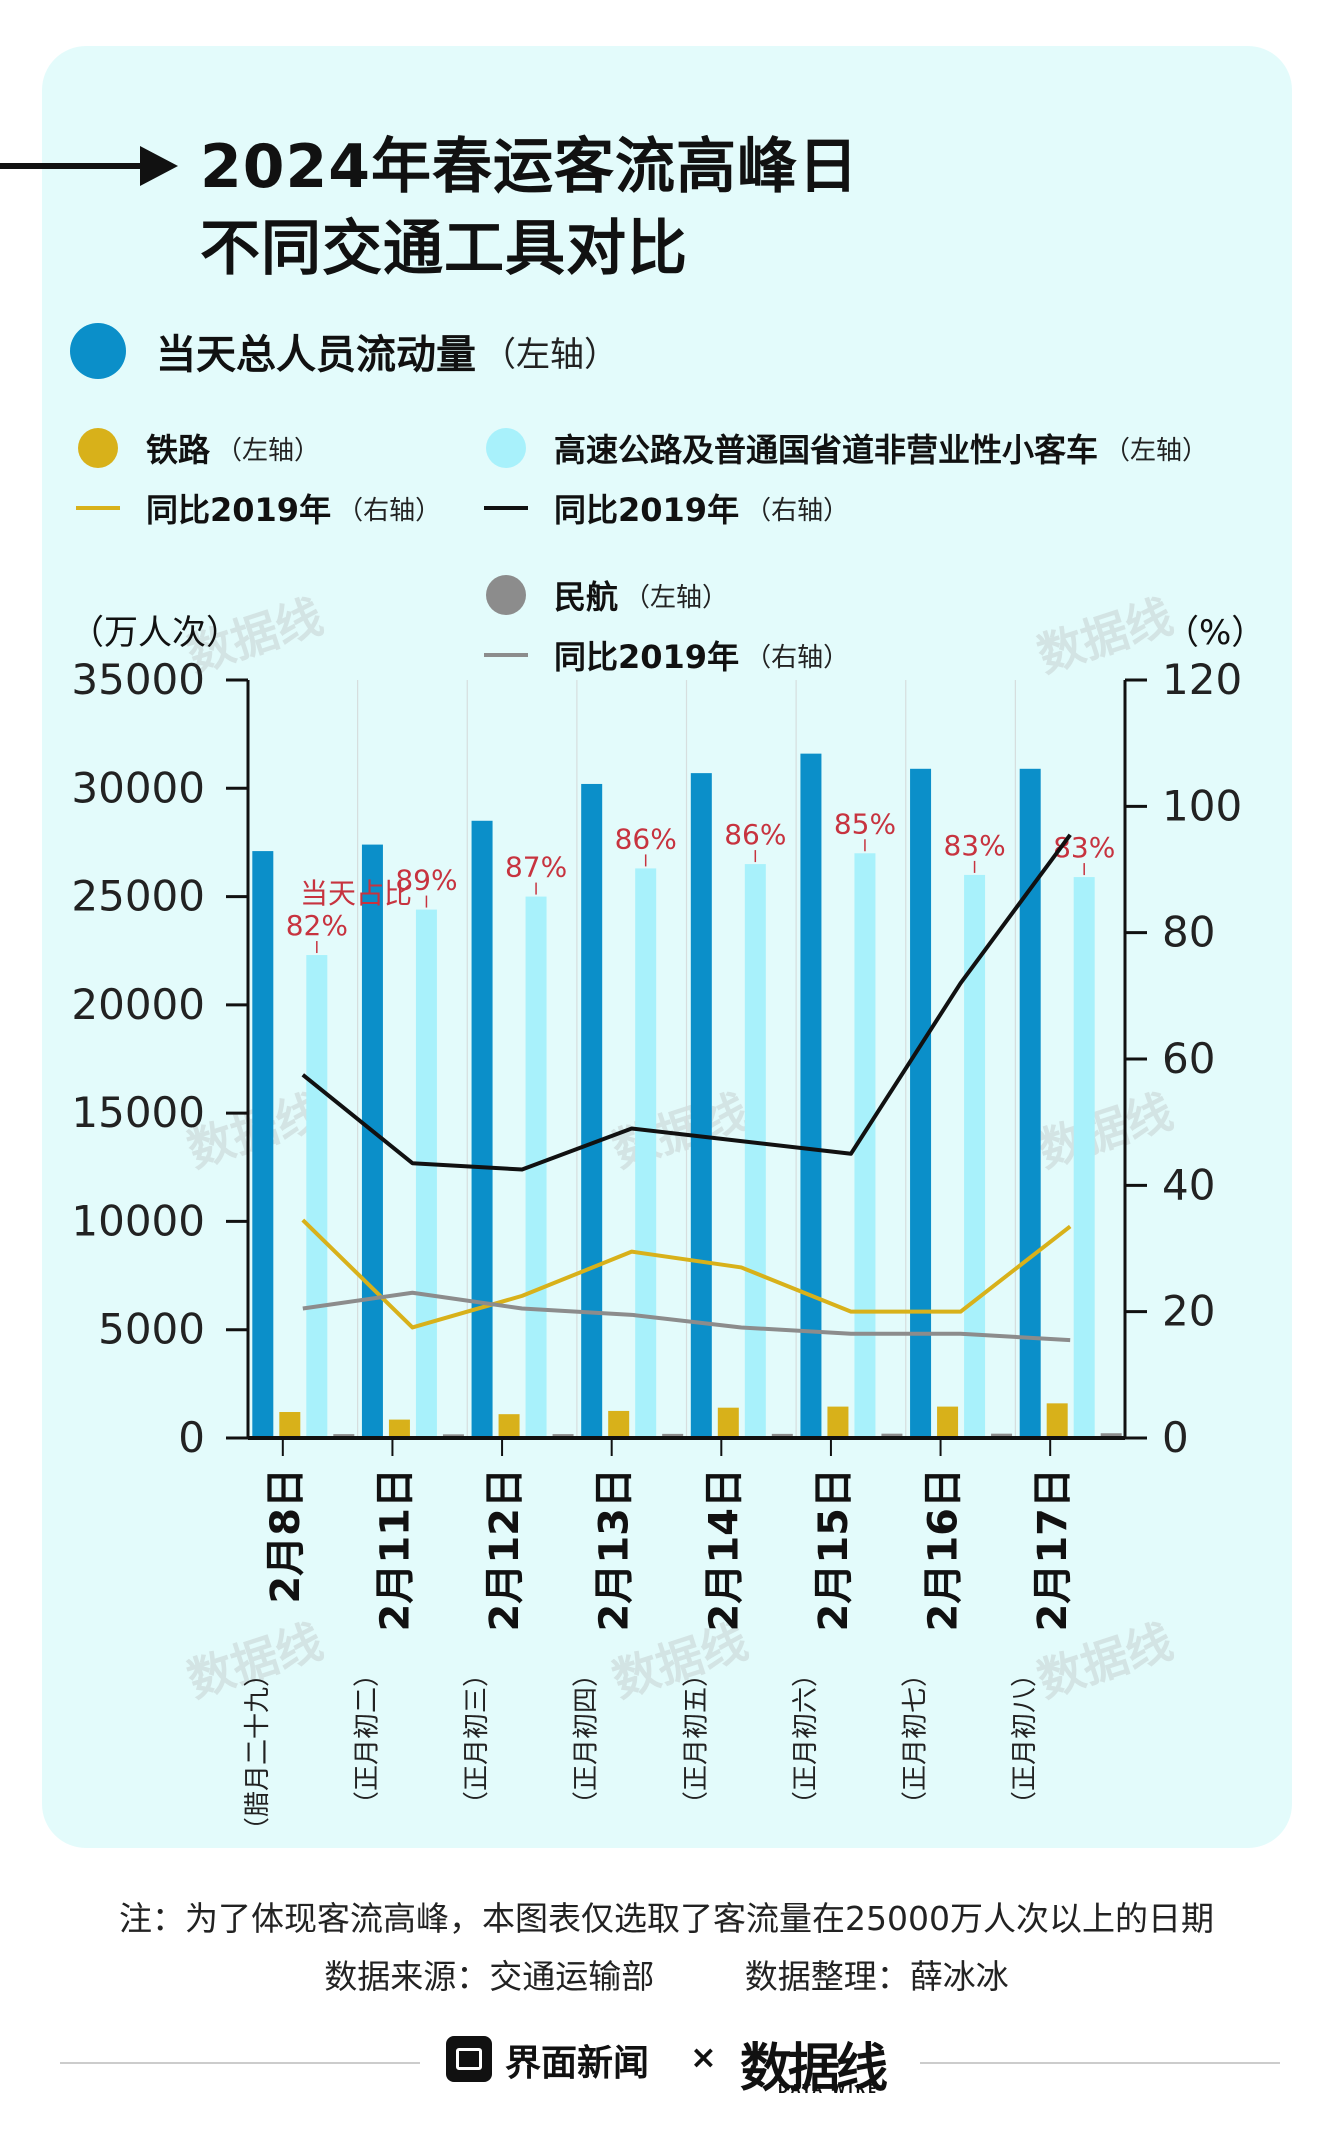 The image size is (1333, 2135). I want to click on x-tick-label: 2月8日, so click(286, 1536).